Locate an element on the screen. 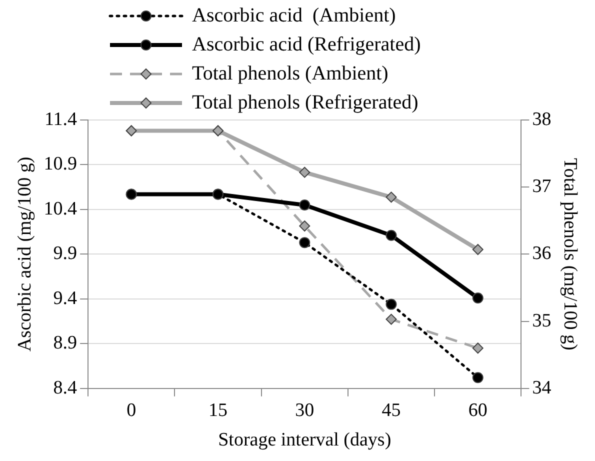 This screenshot has width=595, height=461. x-tick-label: 30 is located at coordinates (304, 410).